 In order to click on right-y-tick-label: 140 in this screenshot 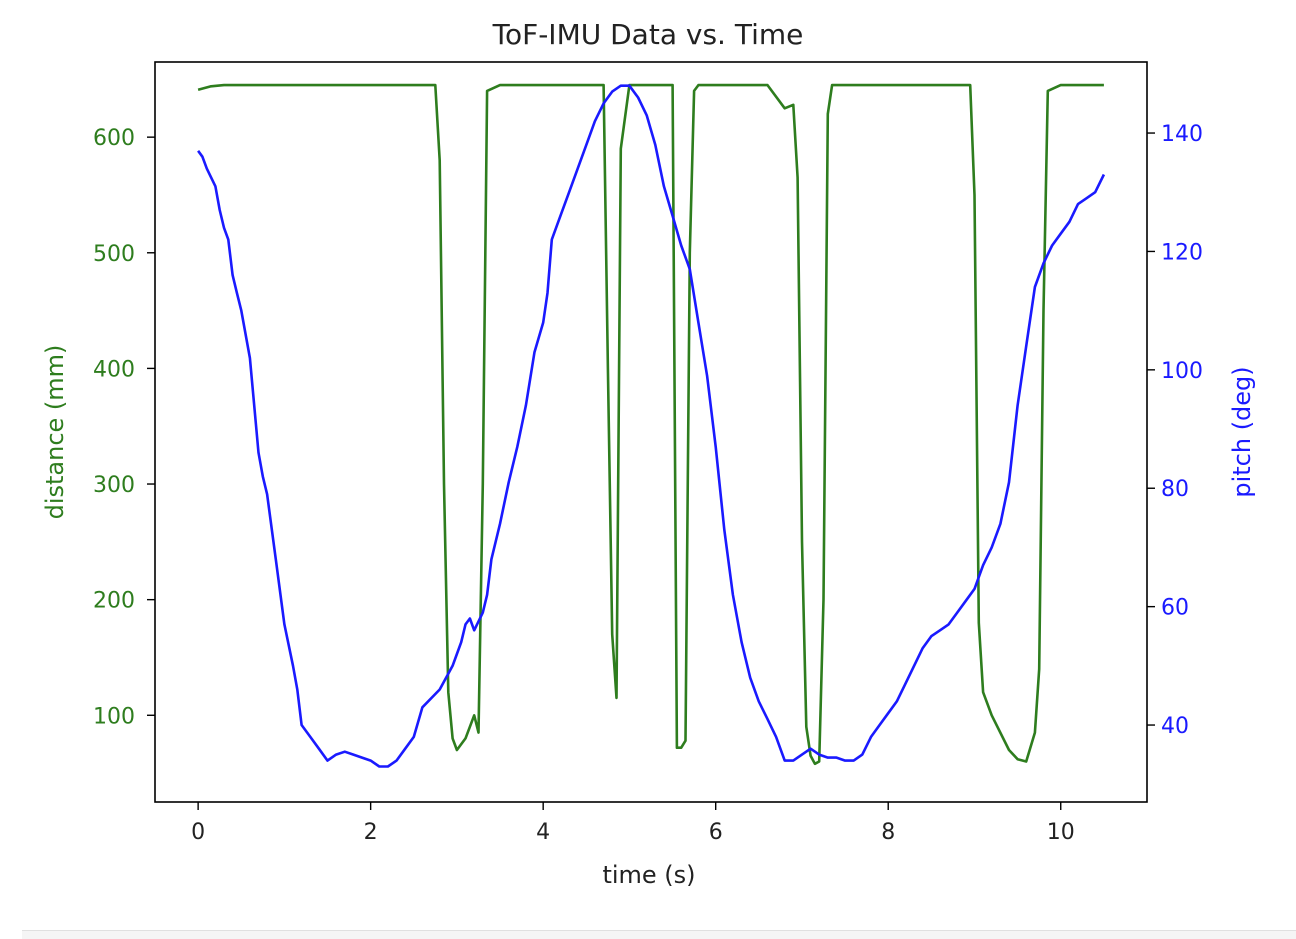, I will do `click(1182, 134)`.